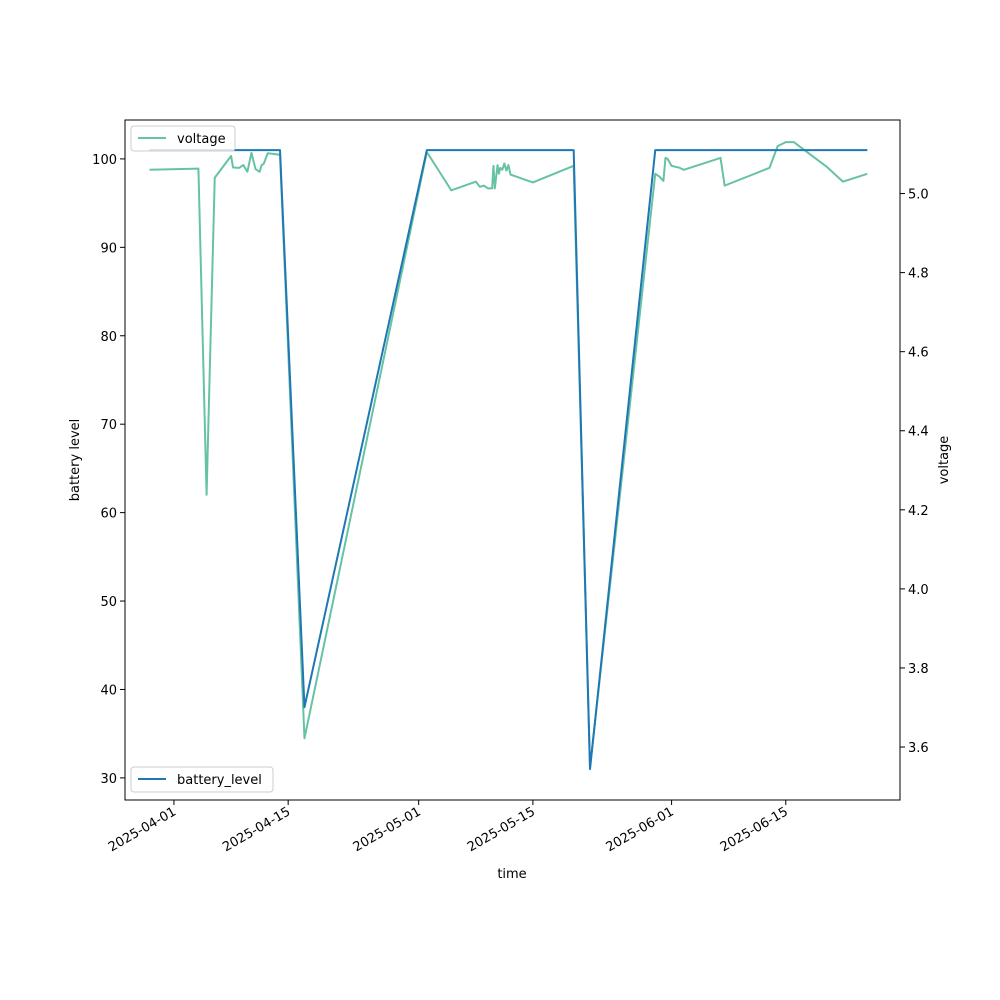 The image size is (1000, 1000). I want to click on y-right-tick-label: 4.2, so click(918, 511).